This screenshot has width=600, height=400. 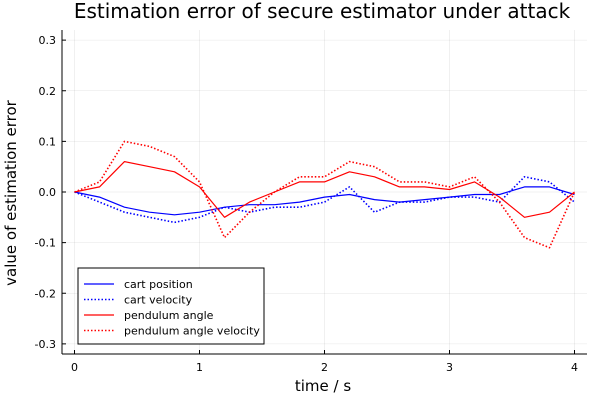 I want to click on y-tick-label: -0.2, so click(x=45, y=293).